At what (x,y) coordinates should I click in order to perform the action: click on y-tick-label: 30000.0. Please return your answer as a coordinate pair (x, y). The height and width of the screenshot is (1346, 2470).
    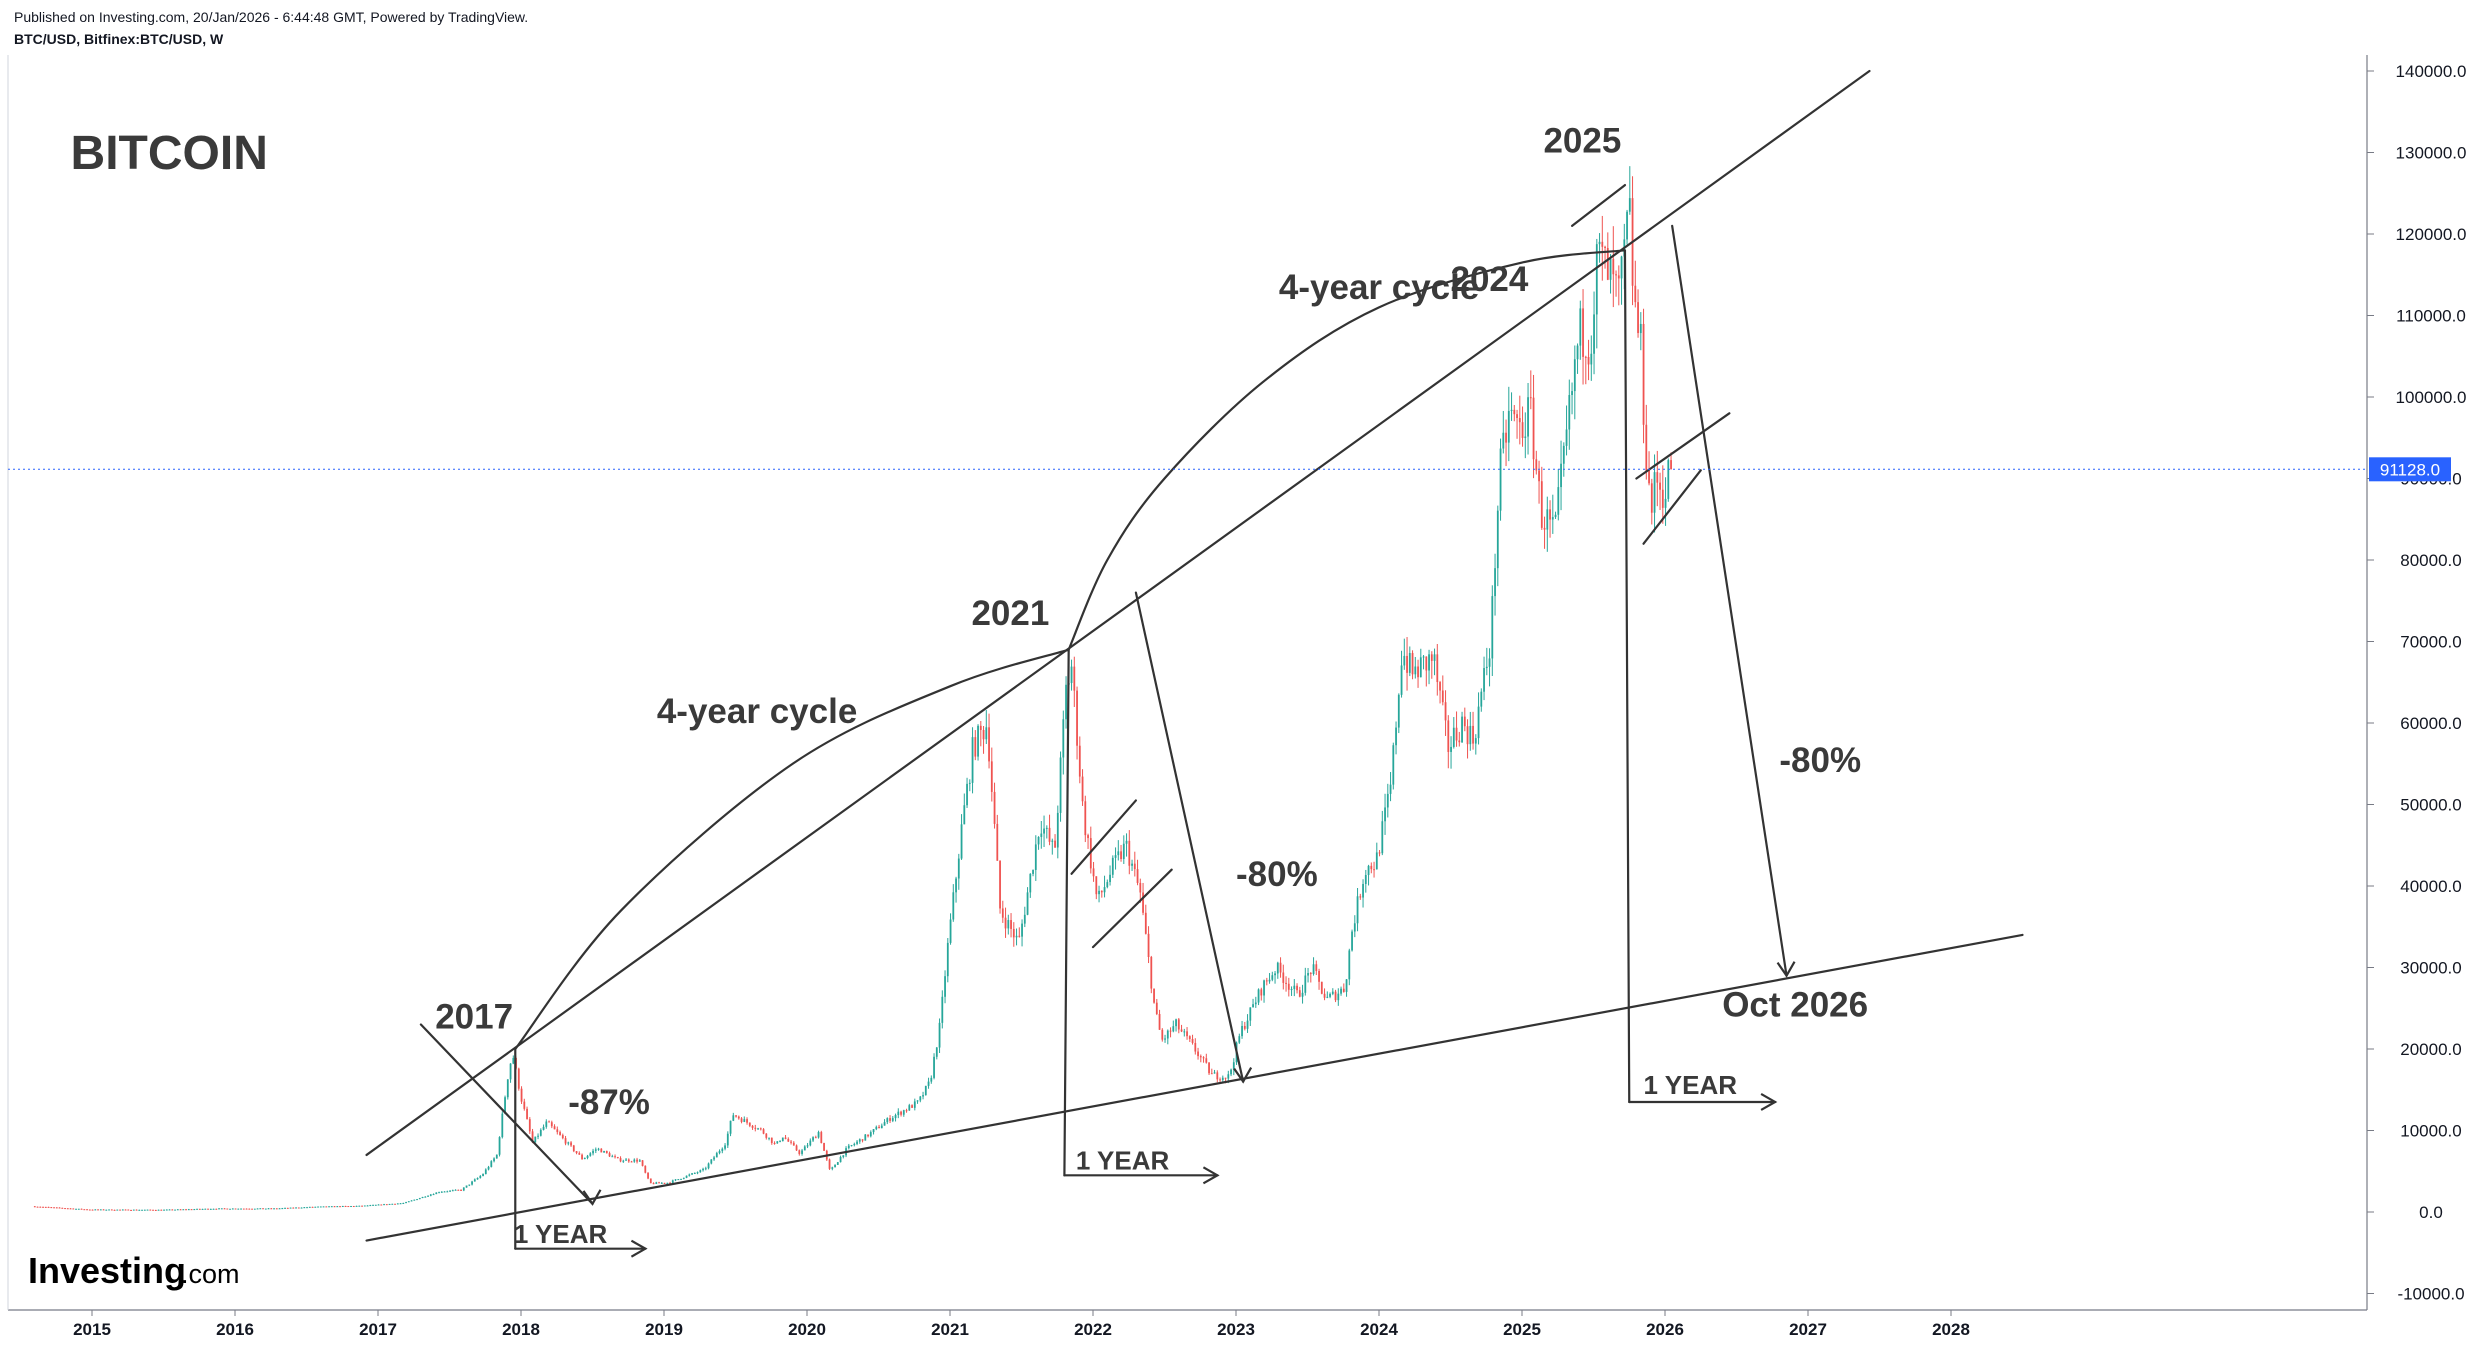
    Looking at the image, I should click on (2430, 968).